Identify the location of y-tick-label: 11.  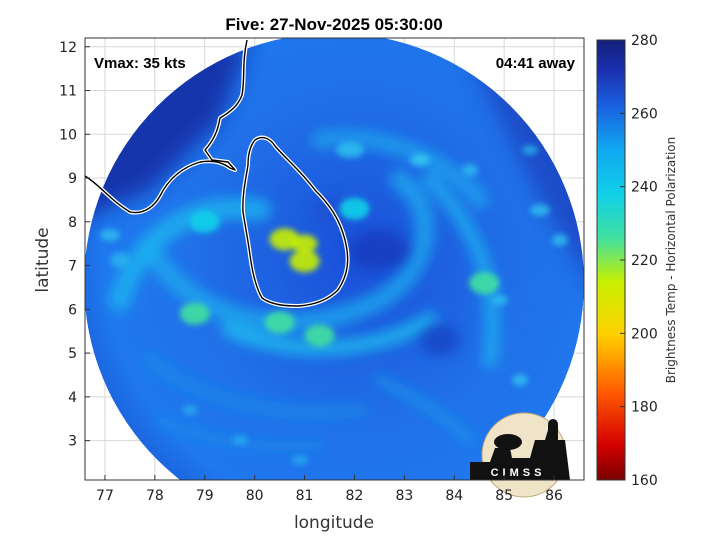
(68, 92).